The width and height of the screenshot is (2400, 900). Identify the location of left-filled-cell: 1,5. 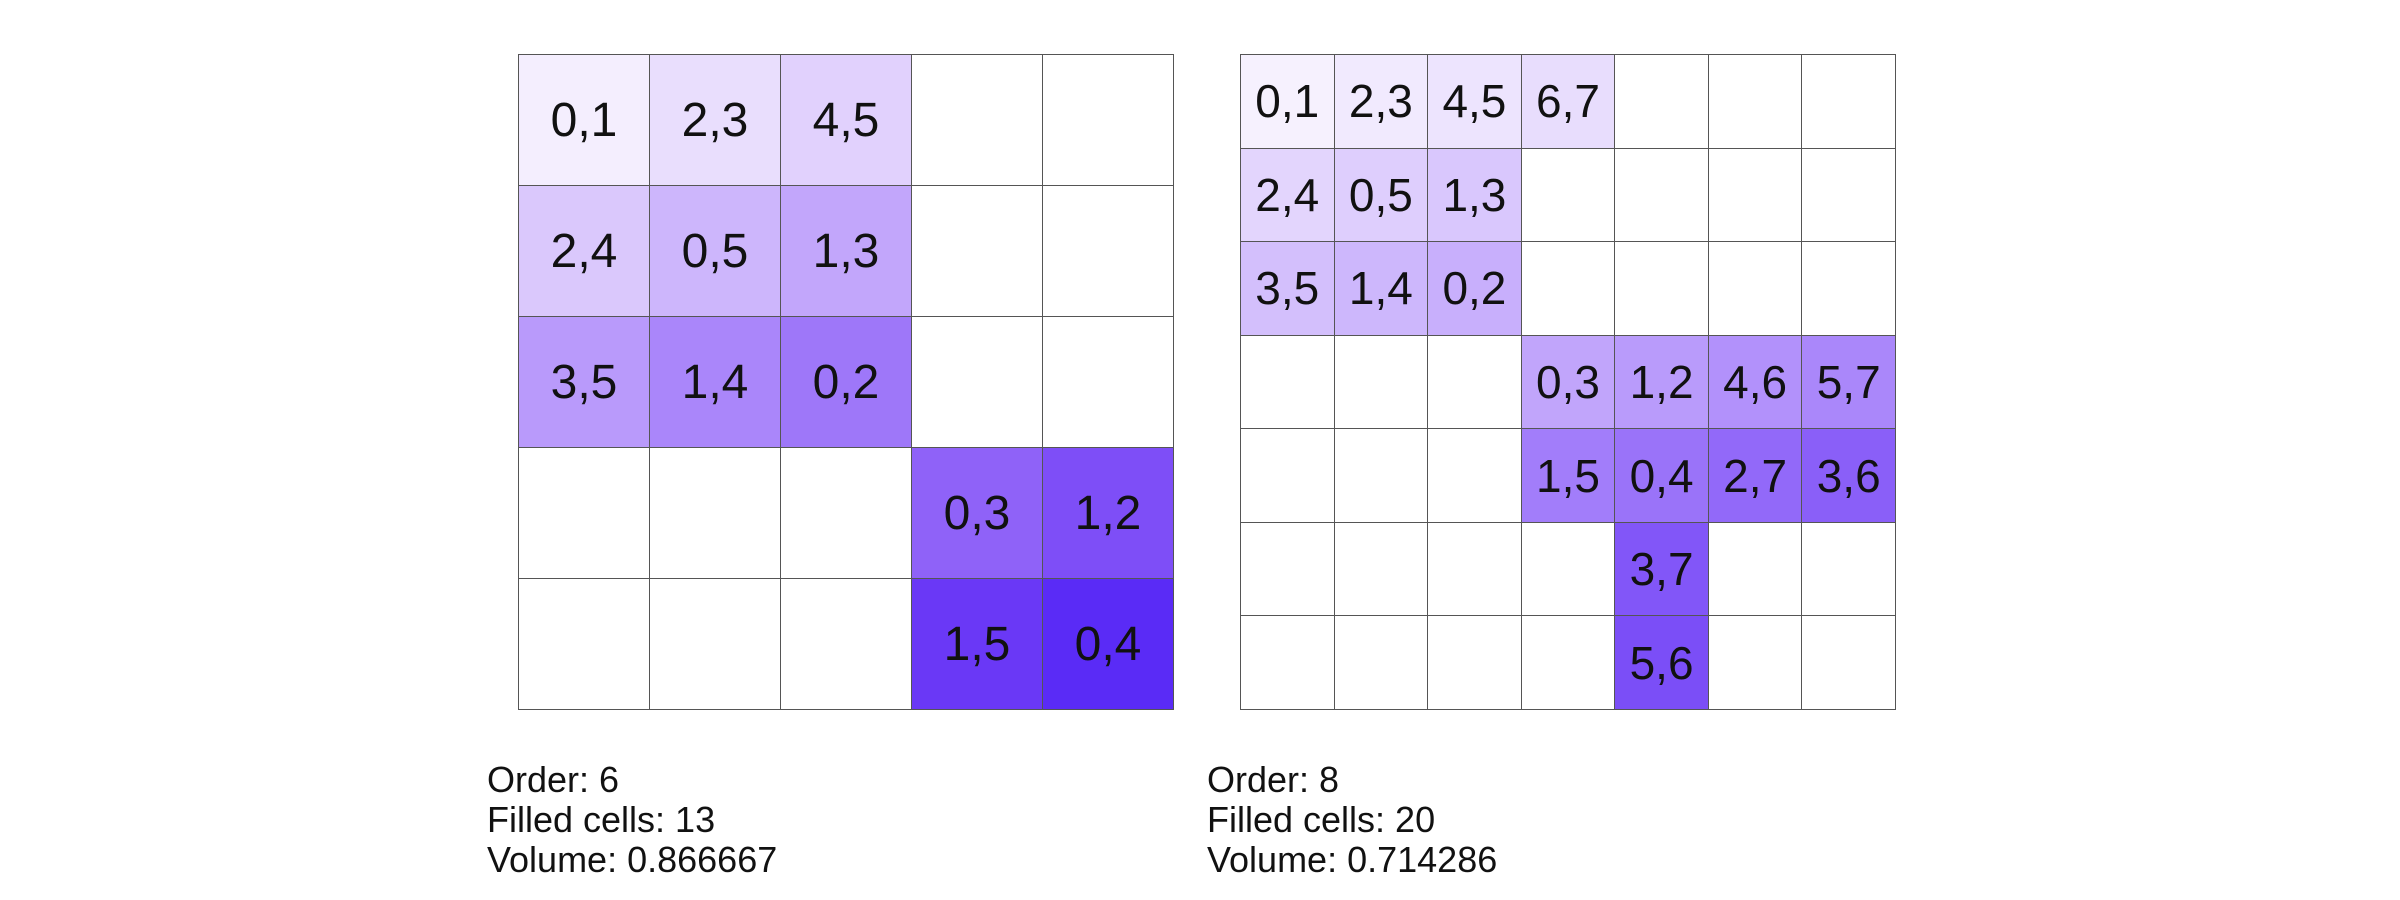
(976, 643).